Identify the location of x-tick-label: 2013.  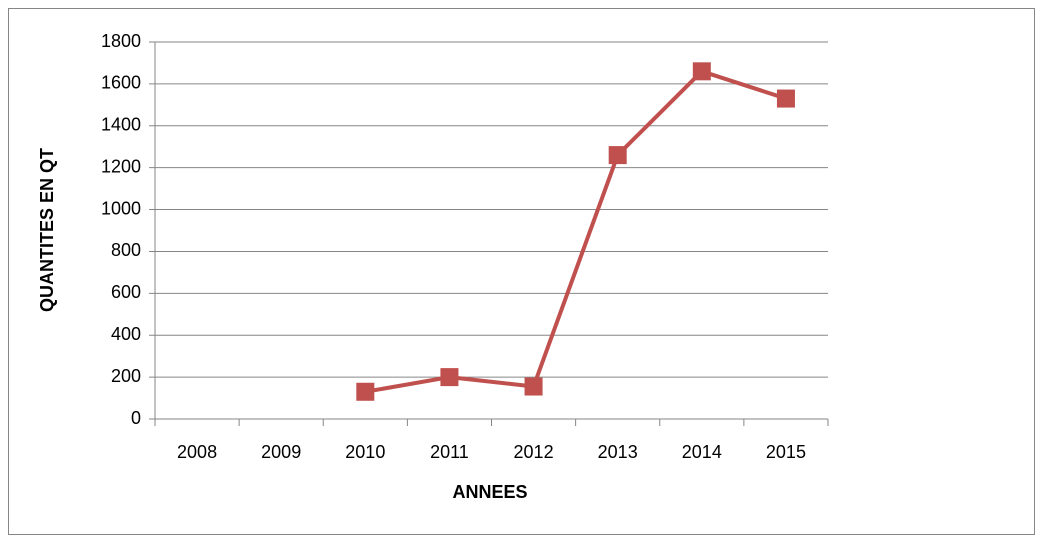
(618, 452).